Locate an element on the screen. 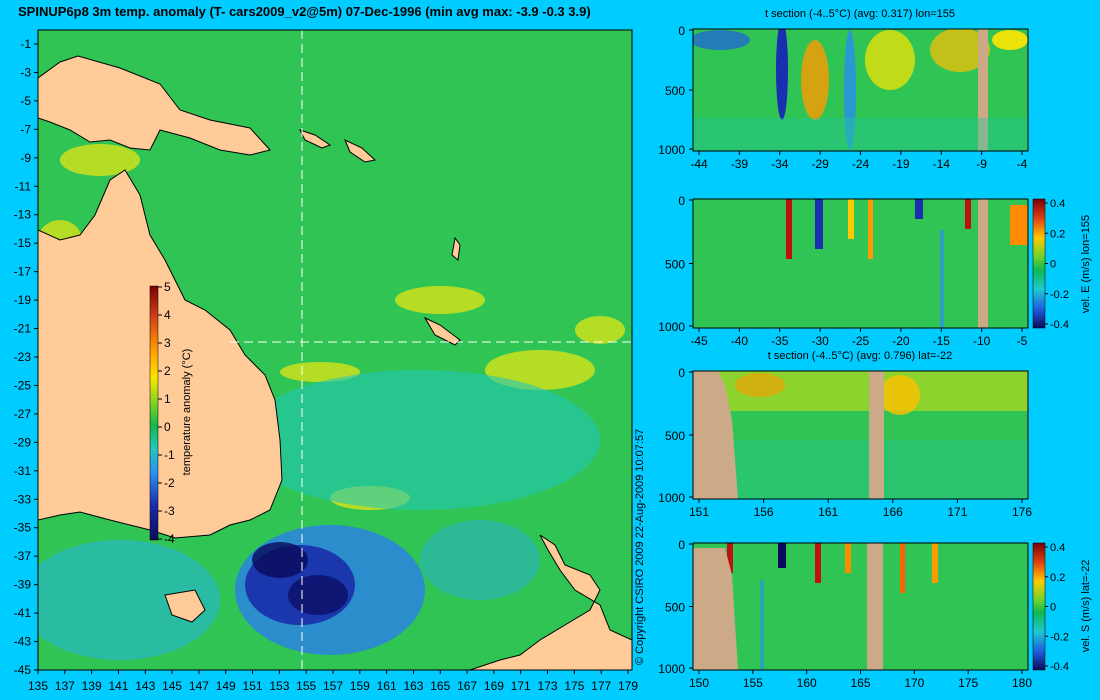 The image size is (1100, 700). lat-tick-label: -19 is located at coordinates (23, 300).